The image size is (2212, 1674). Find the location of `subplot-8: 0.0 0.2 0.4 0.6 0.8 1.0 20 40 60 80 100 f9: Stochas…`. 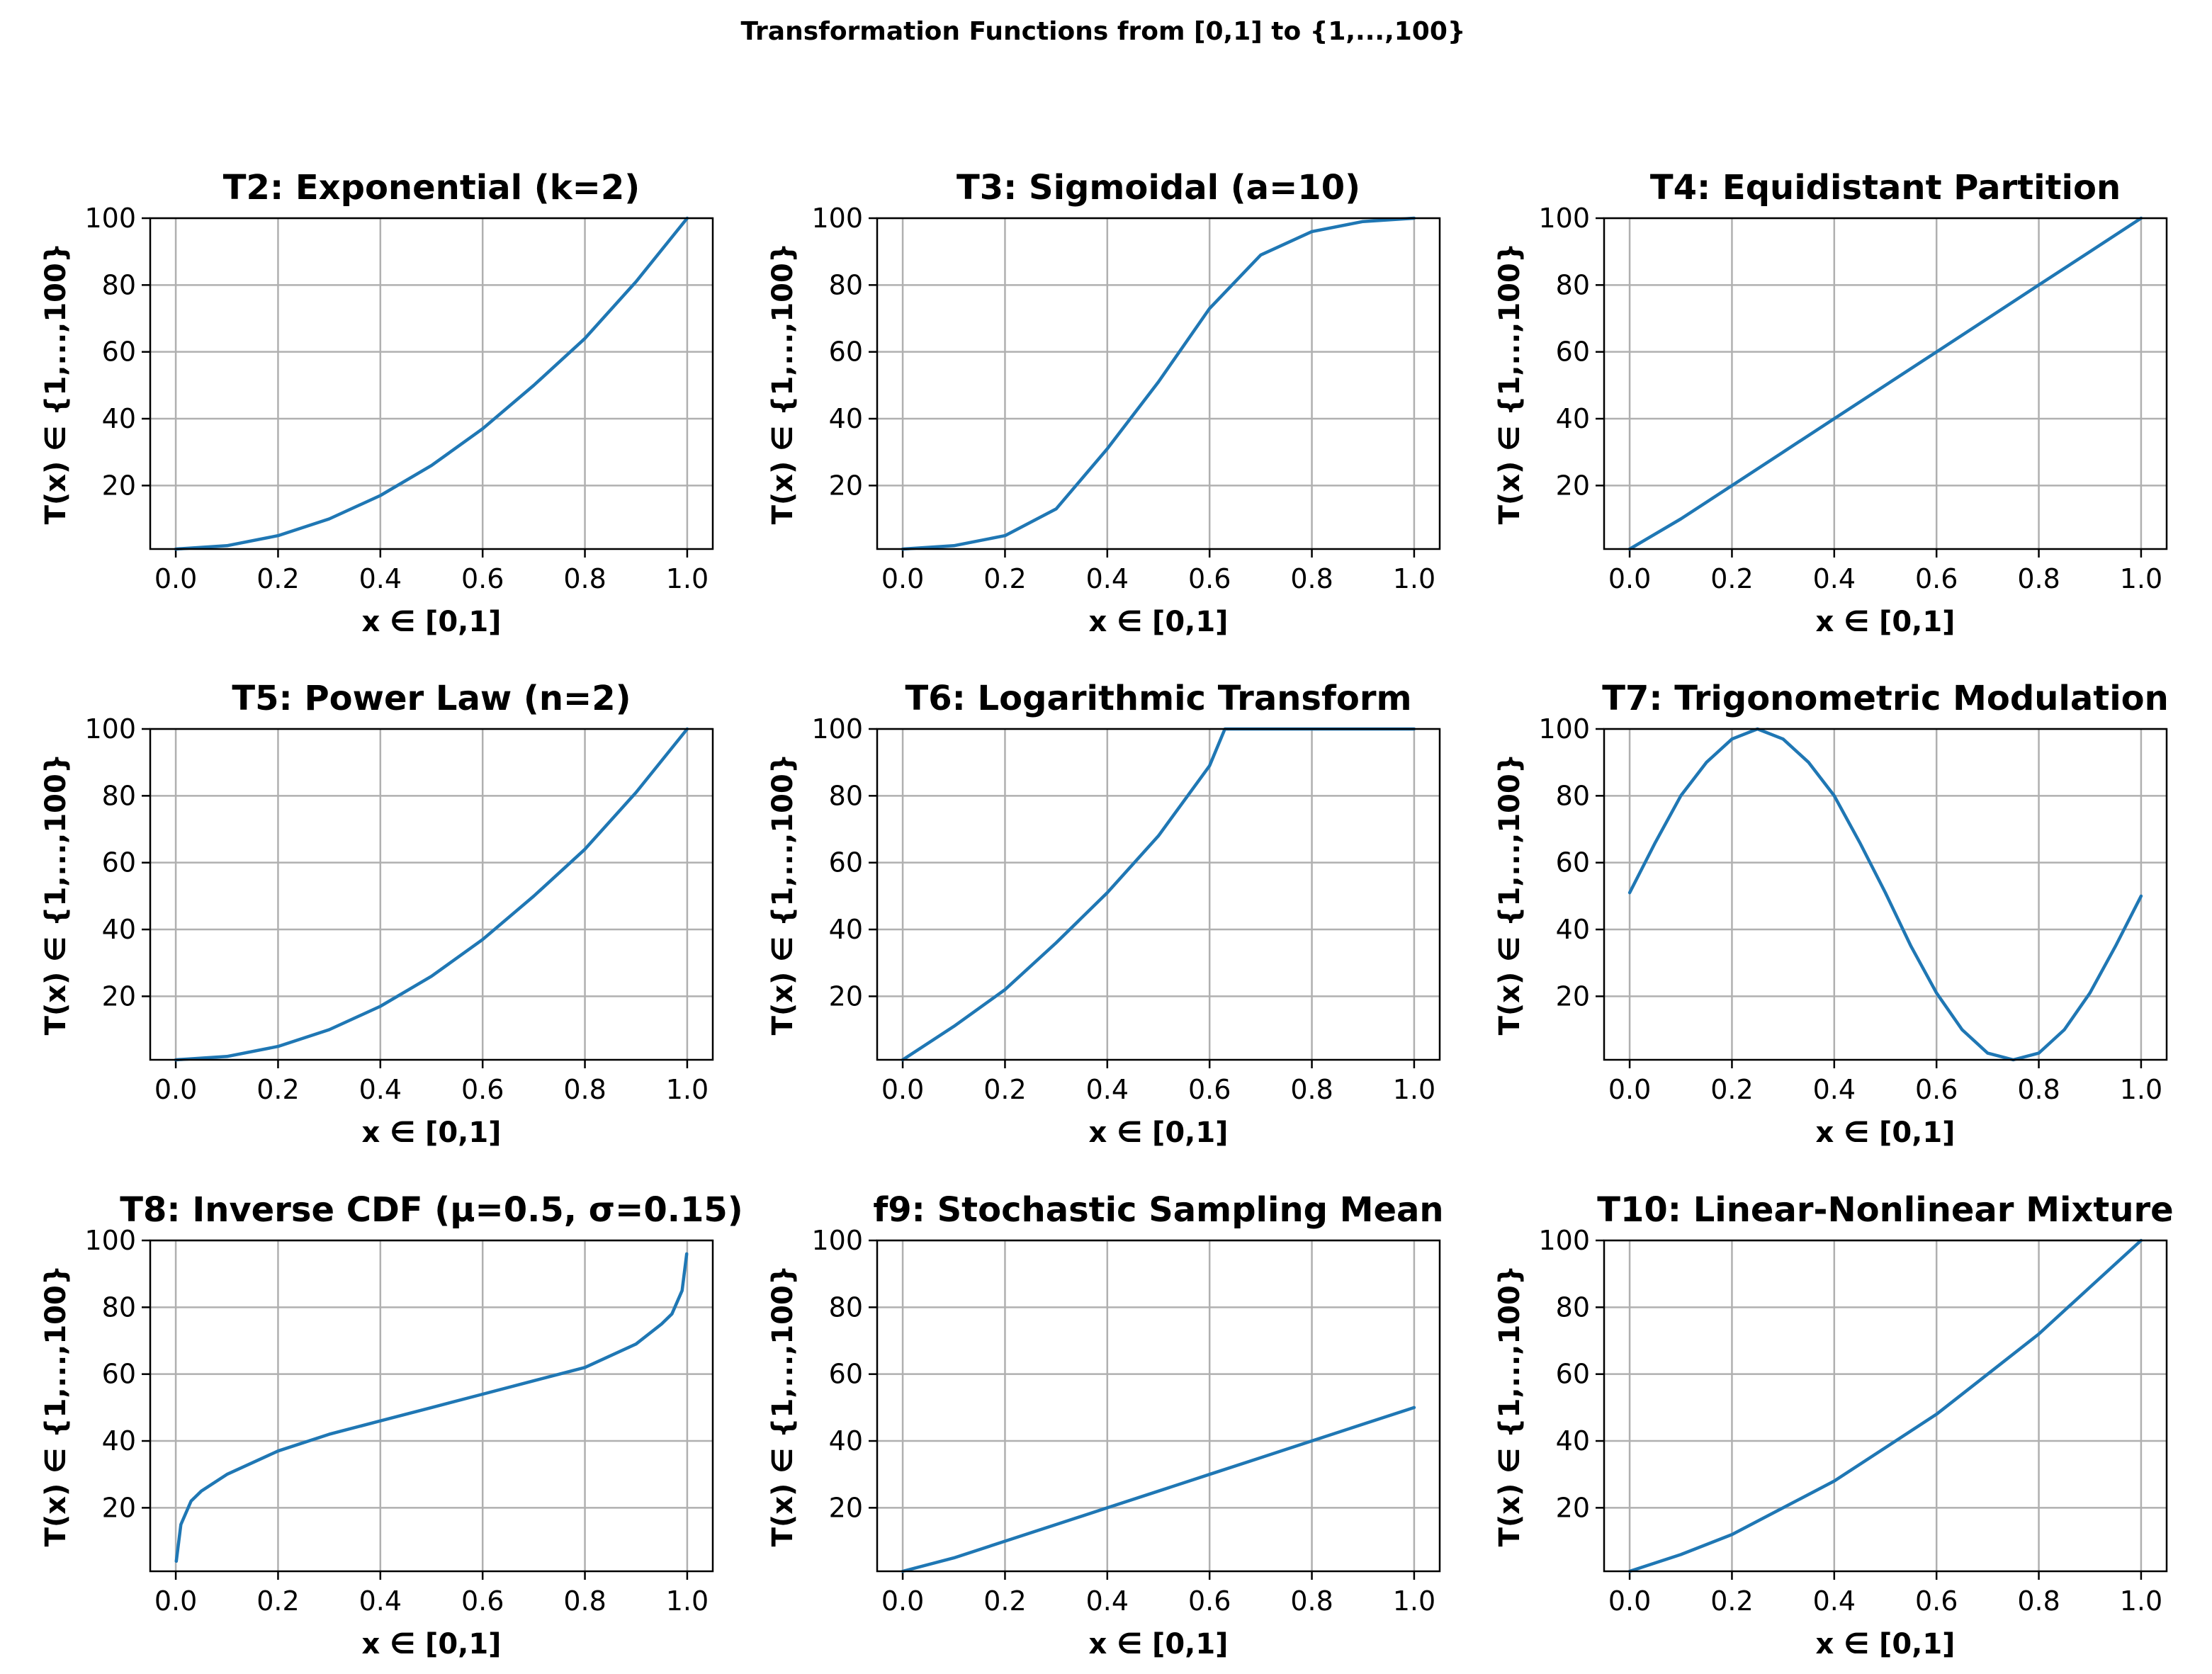

subplot-8: 0.0 0.2 0.4 0.6 0.8 1.0 20 40 60 80 100 f9: Stochas… is located at coordinates (1105, 1425).